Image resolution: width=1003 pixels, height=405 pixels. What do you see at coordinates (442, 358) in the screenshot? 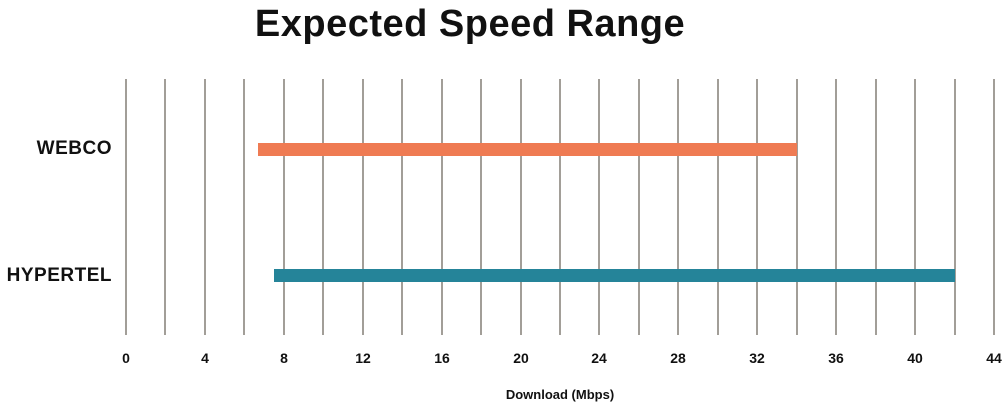
I see `x-tick-label: 16` at bounding box center [442, 358].